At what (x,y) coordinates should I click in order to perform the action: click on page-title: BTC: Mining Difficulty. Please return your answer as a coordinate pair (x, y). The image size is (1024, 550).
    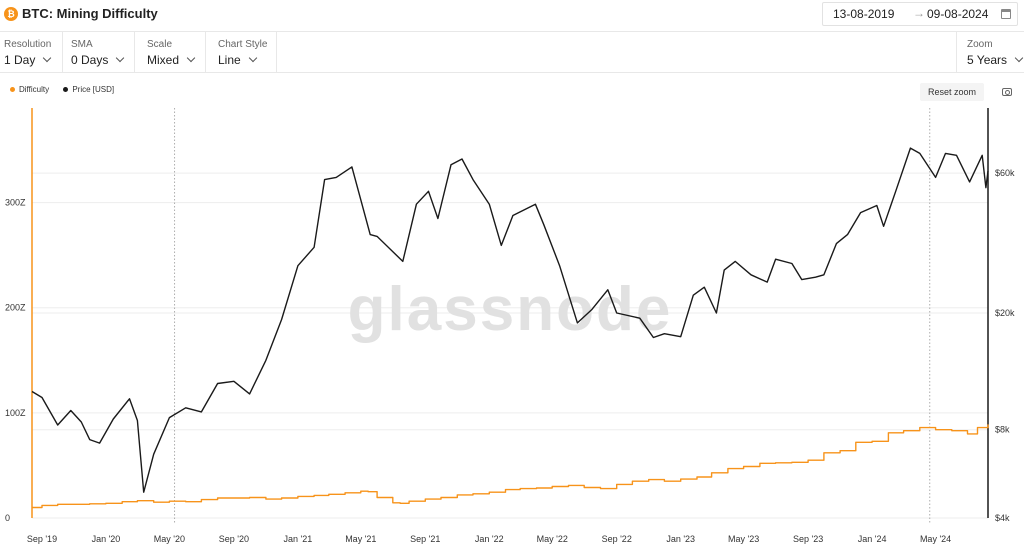
    Looking at the image, I should click on (90, 13).